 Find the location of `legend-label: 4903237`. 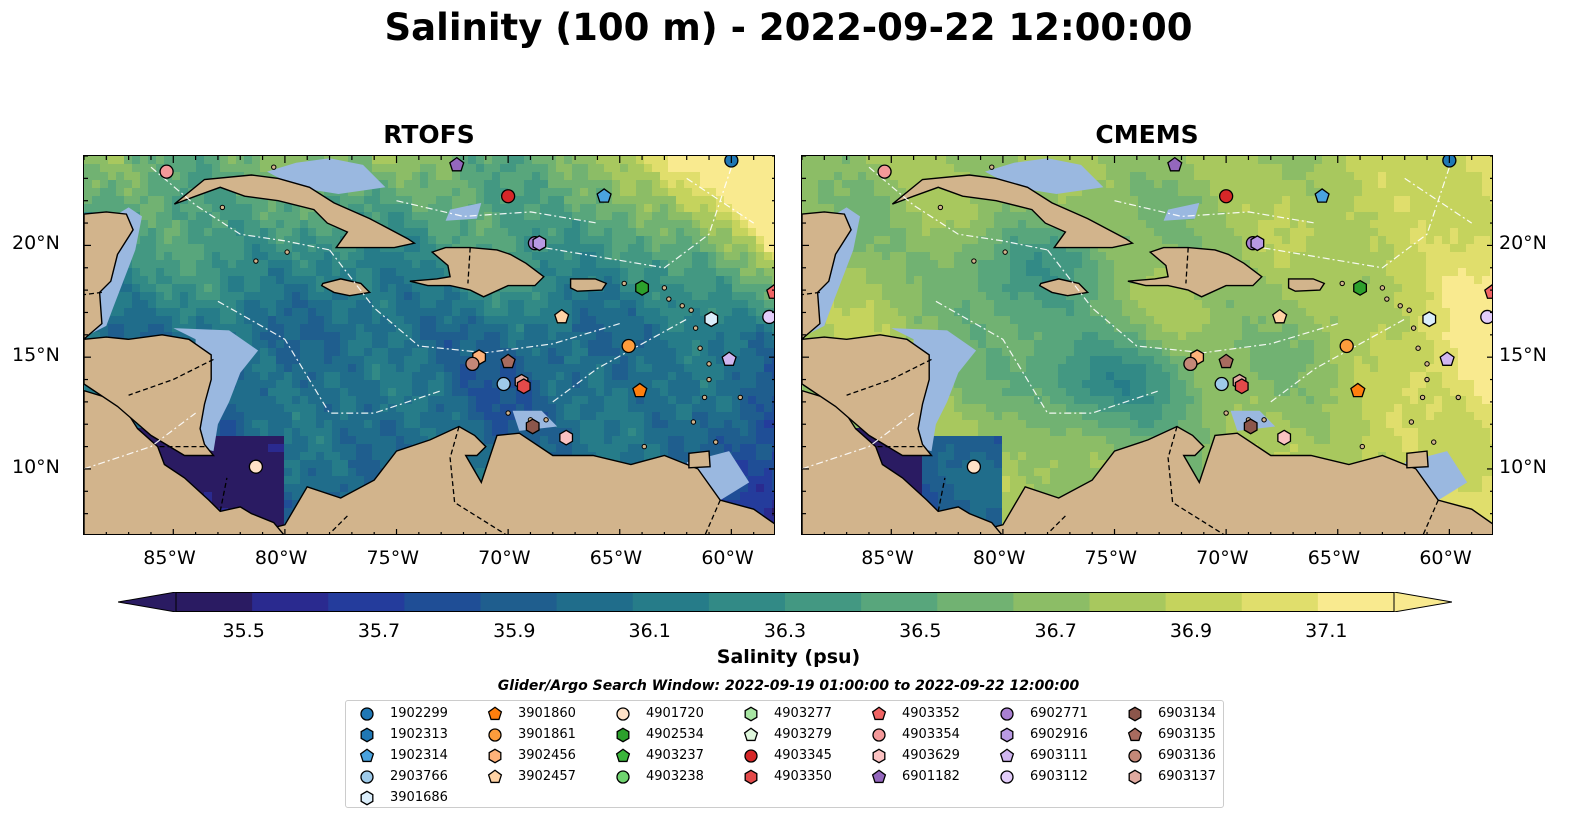

legend-label: 4903237 is located at coordinates (675, 755).